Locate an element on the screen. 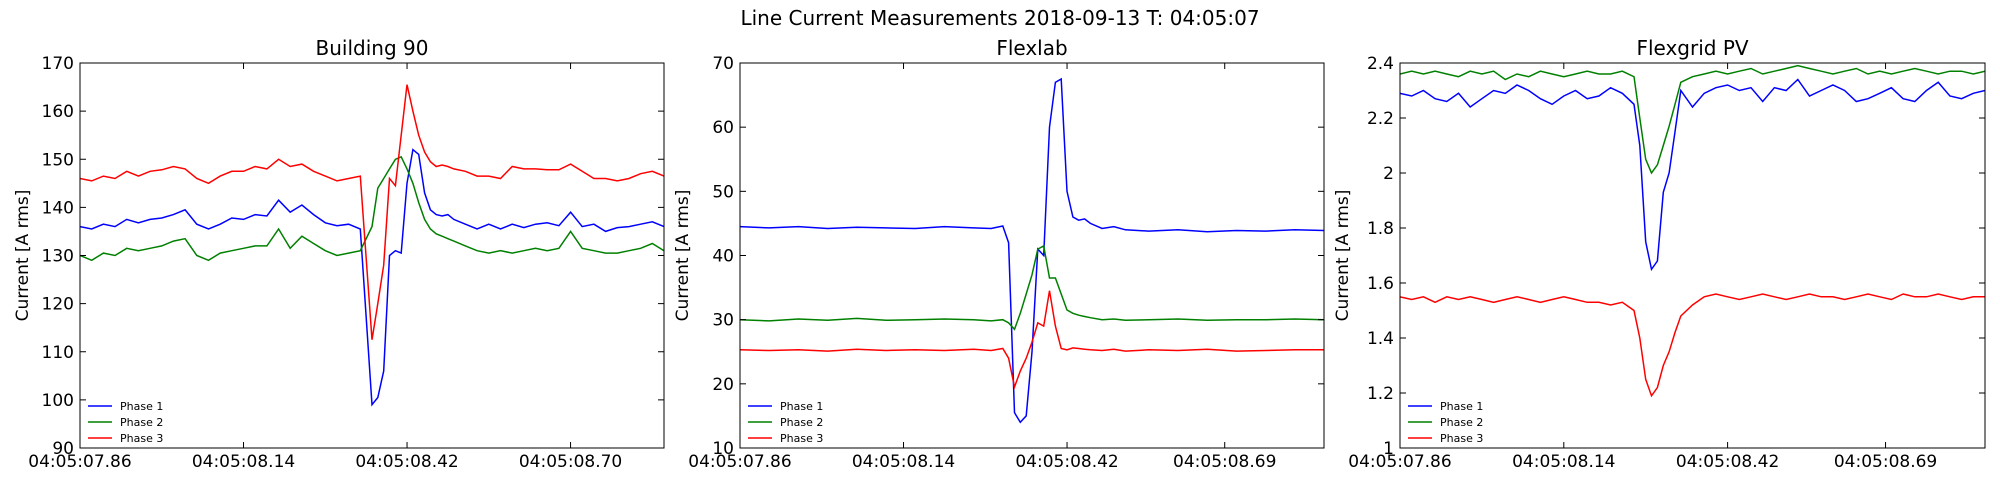  y-tick-label: 2.2 is located at coordinates (1380, 119).